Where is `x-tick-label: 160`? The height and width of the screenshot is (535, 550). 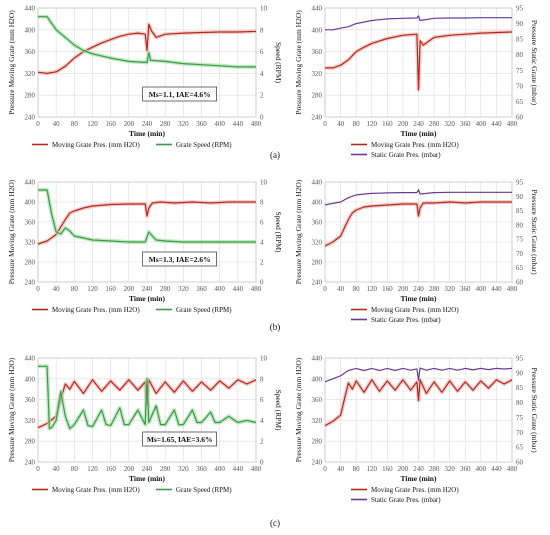 x-tick-label: 160 is located at coordinates (110, 289).